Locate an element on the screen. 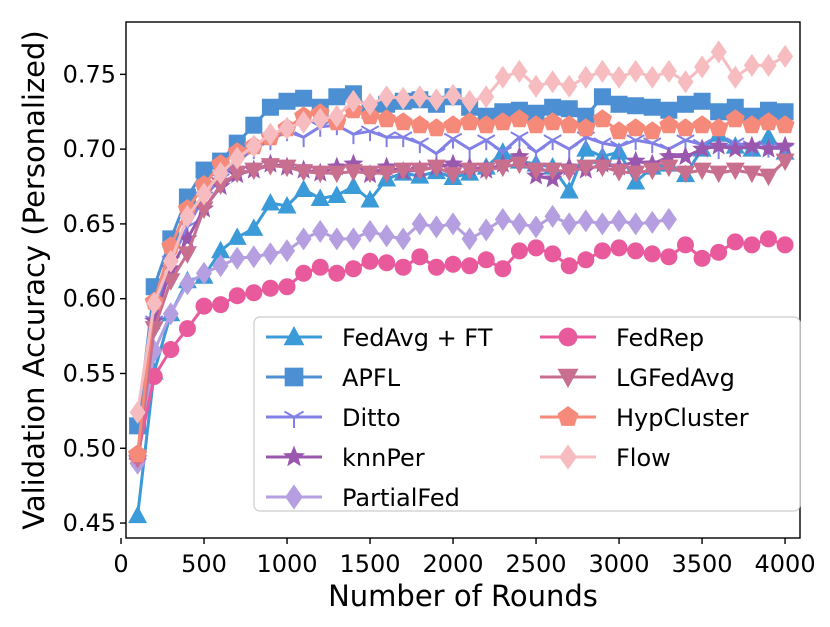  legend-item-hypcluster: HypCluster is located at coordinates (644, 418).